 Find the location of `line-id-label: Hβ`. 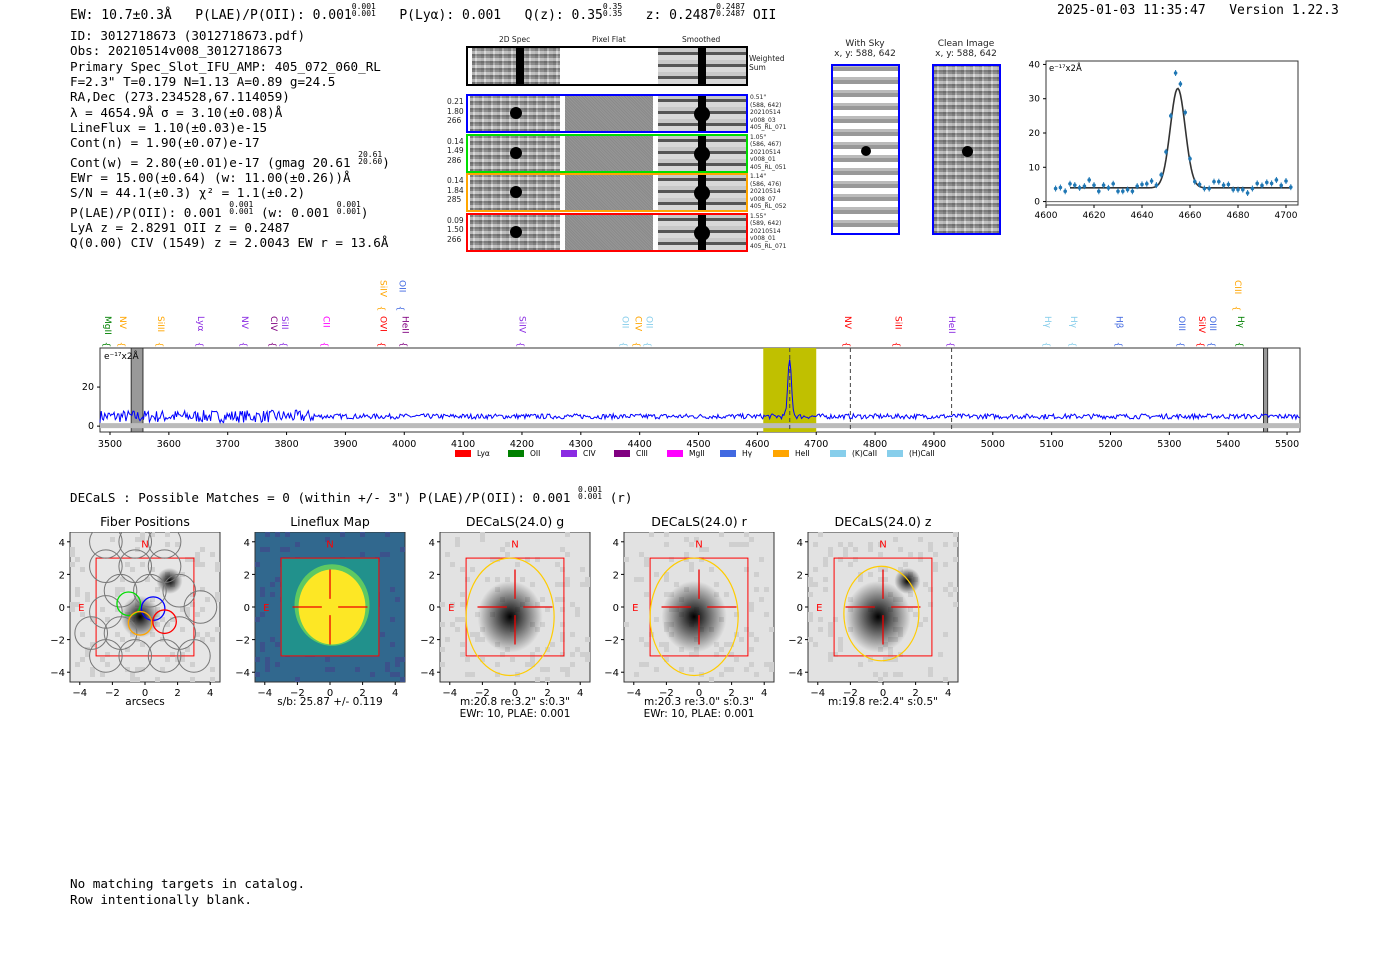

line-id-label: Hβ is located at coordinates (1118, 322).